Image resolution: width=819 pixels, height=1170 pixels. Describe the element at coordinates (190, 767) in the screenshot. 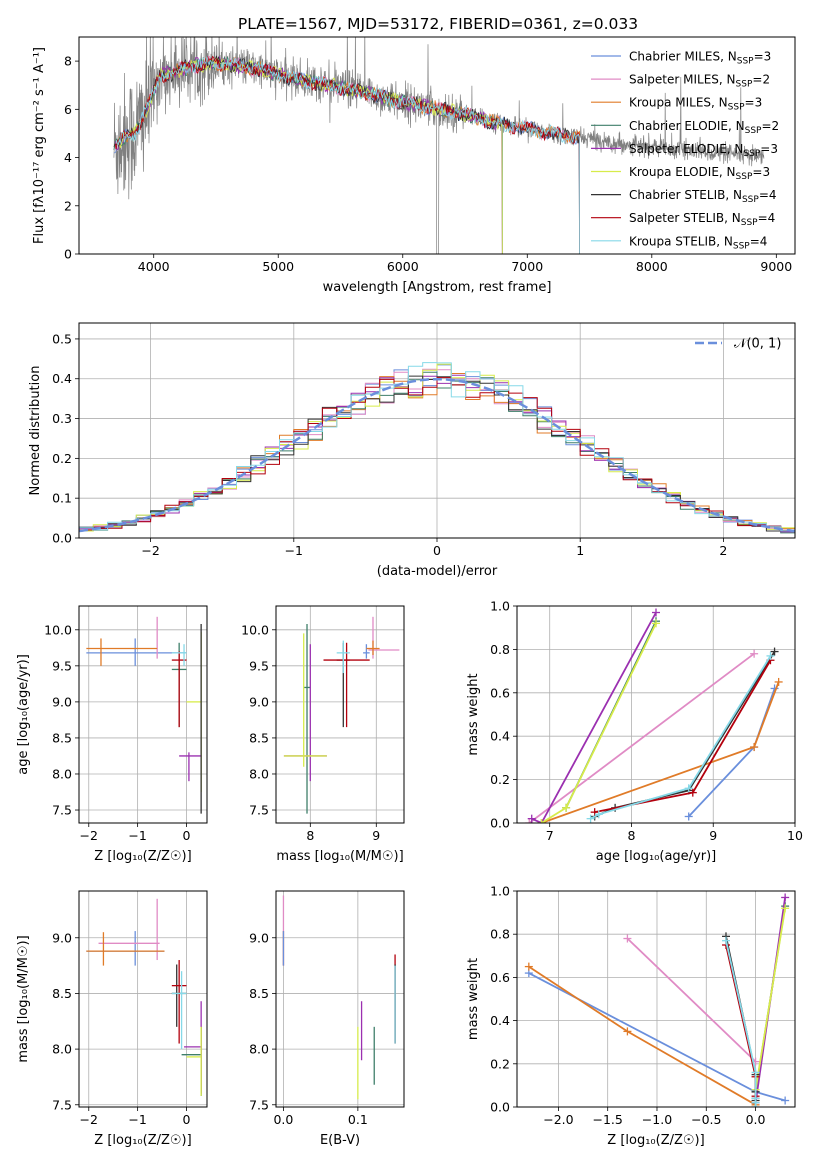

I see `point-salpeter-elodie` at that location.